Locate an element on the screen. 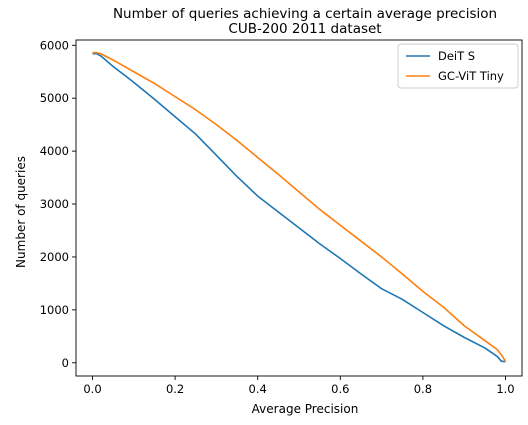  x-tick-label: 0.2 is located at coordinates (175, 389).